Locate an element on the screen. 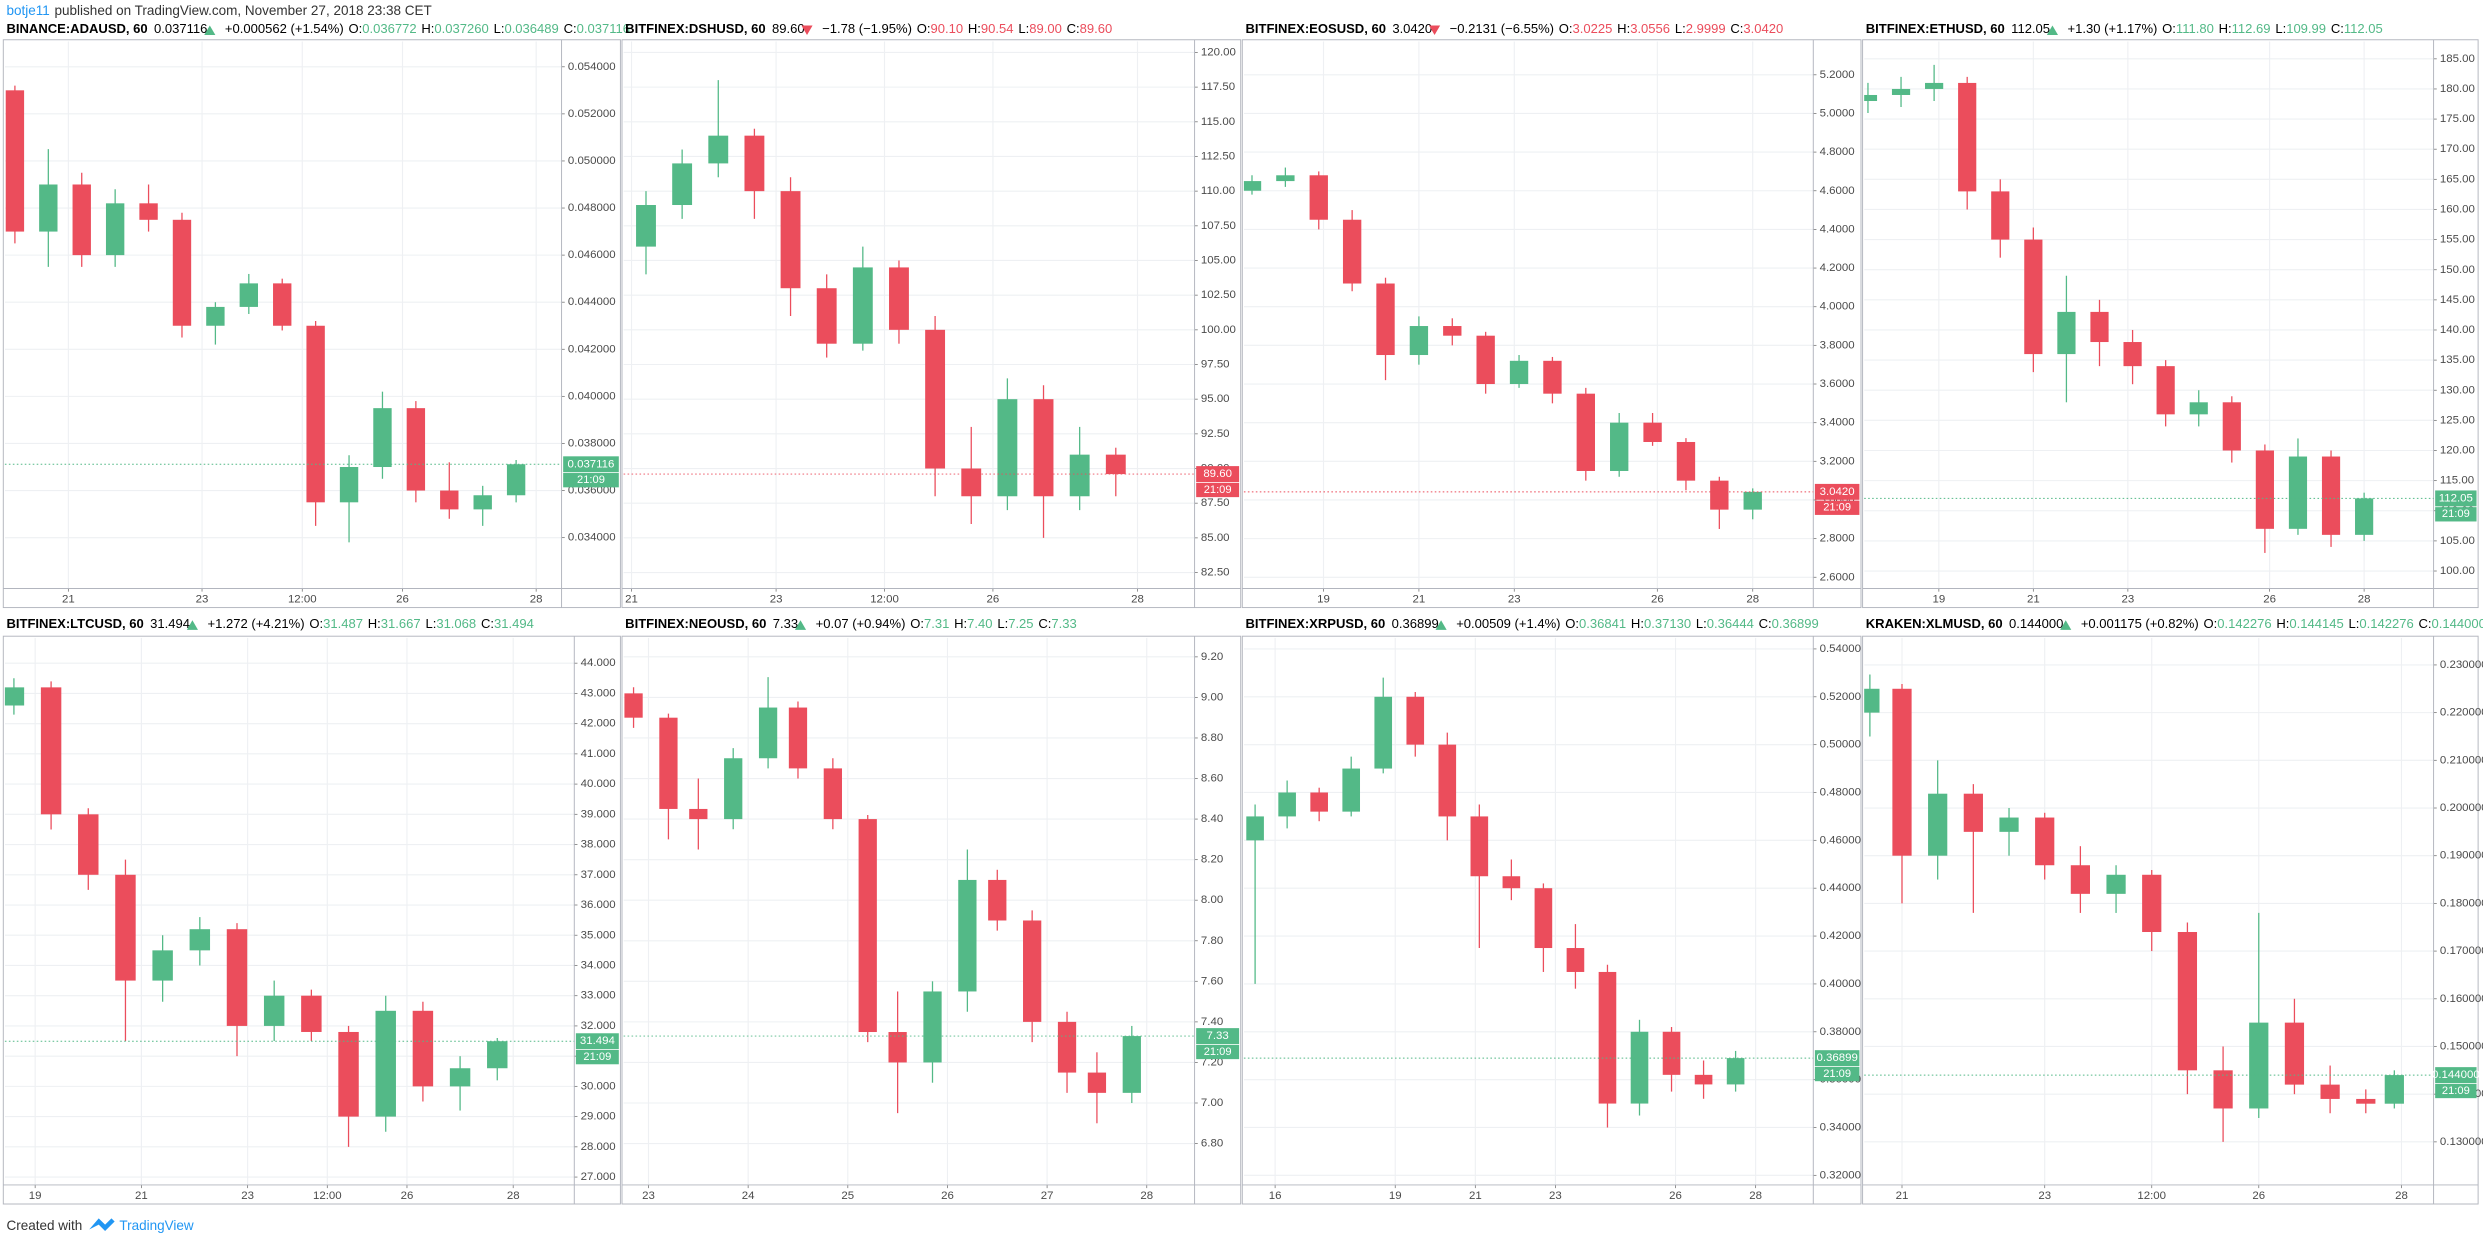  y-tick-label: 0.34000 is located at coordinates (1840, 1128).